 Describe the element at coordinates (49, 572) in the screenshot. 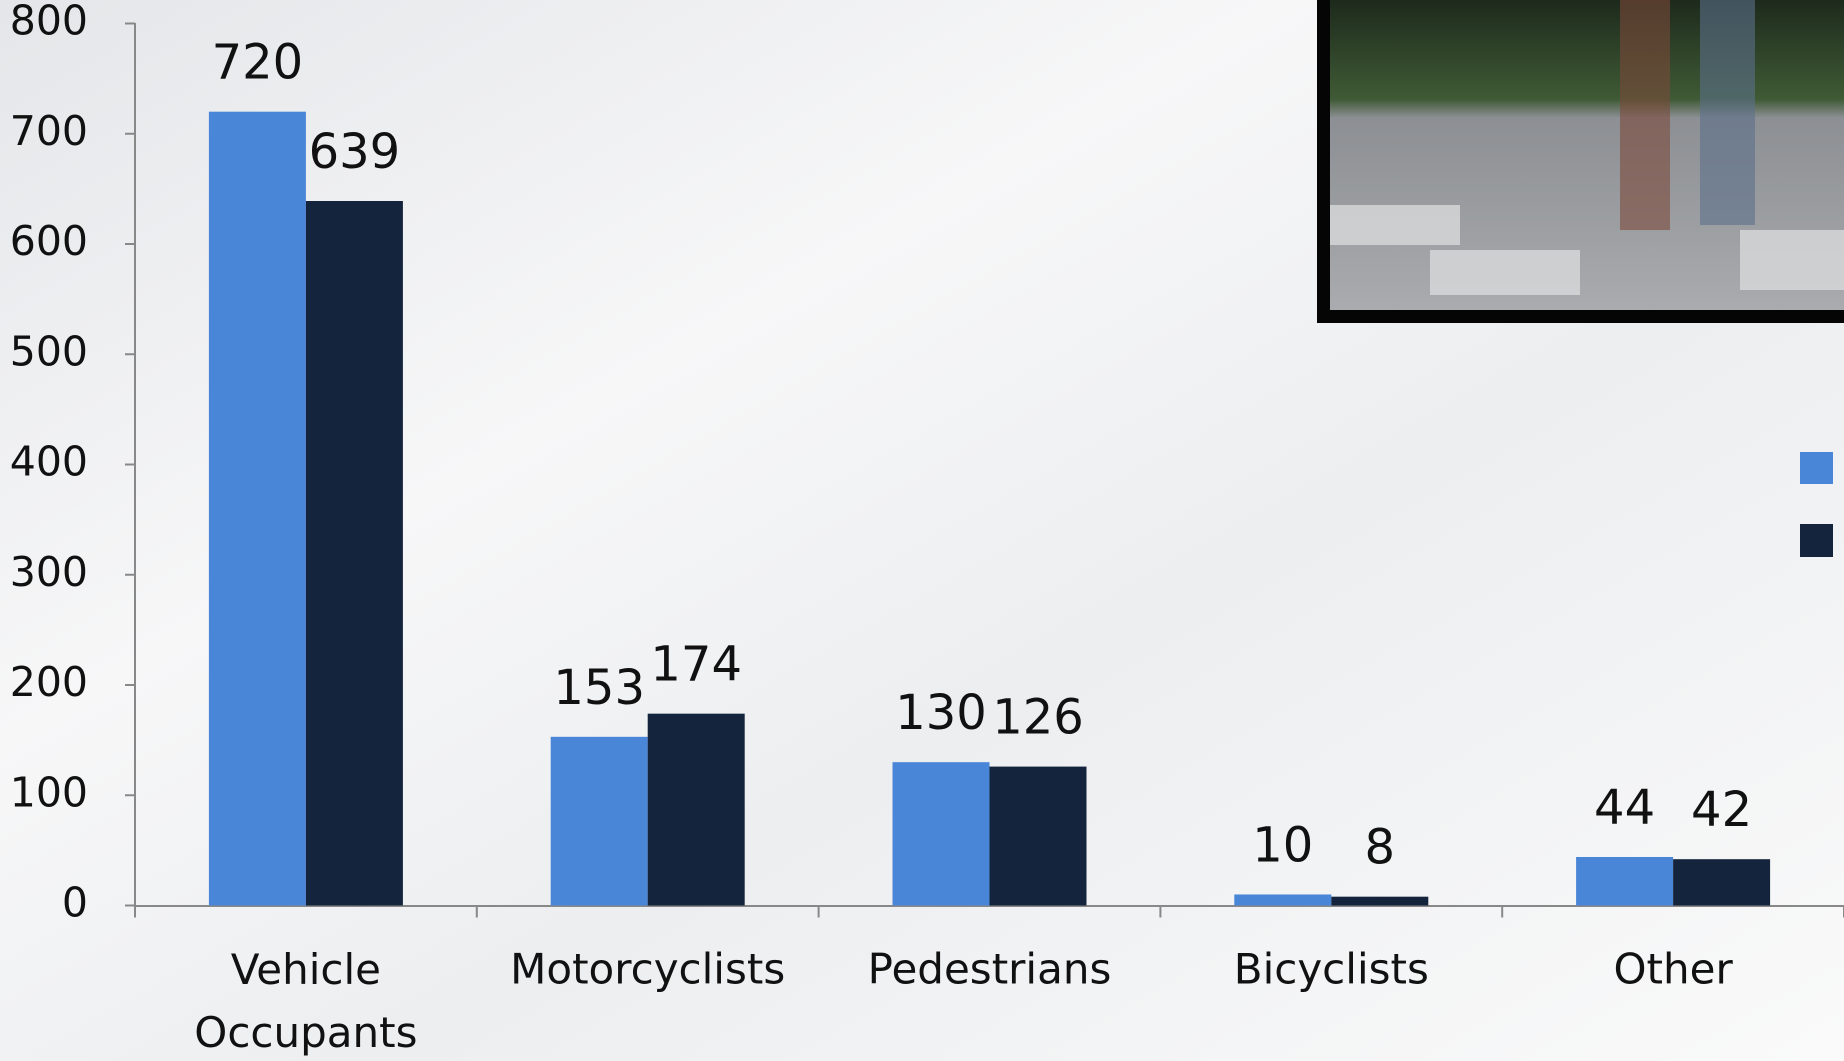

I see `y-tick-label: 300` at that location.